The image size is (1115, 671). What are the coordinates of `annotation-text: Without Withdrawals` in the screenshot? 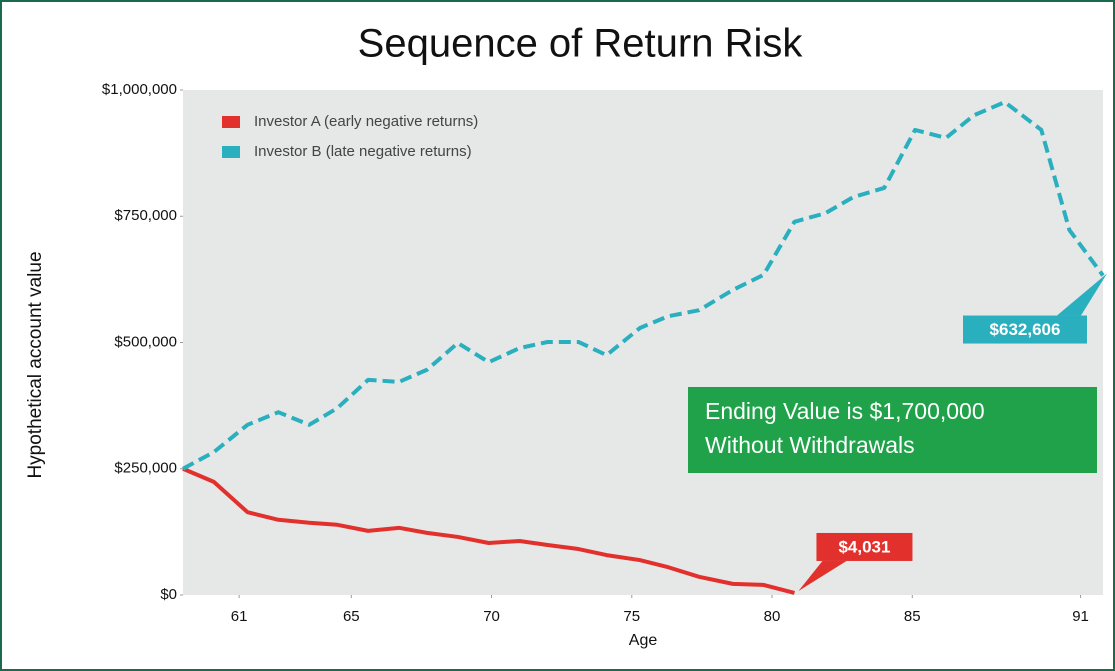 It's located at (810, 445).